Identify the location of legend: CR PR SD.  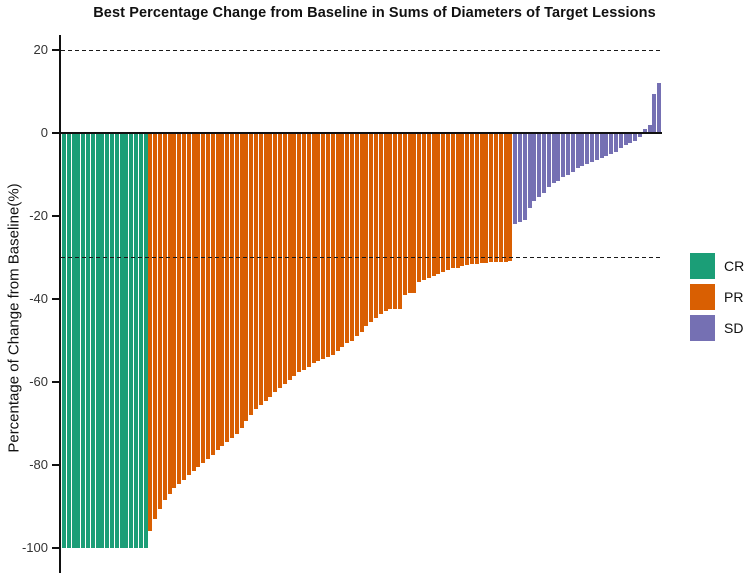
(717, 297).